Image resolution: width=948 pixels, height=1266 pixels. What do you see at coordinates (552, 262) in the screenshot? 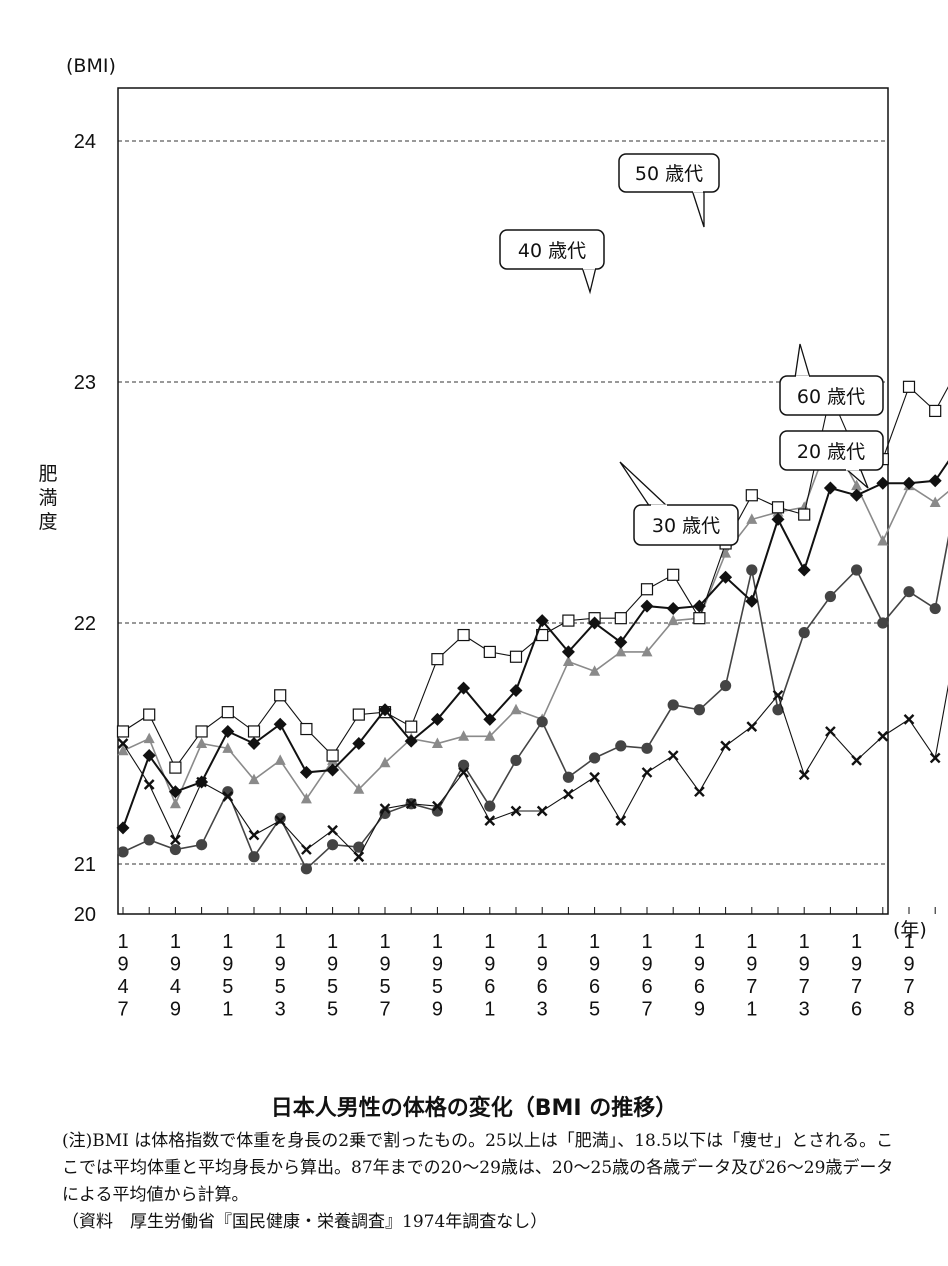
I see `callout-40: 40 歳代` at bounding box center [552, 262].